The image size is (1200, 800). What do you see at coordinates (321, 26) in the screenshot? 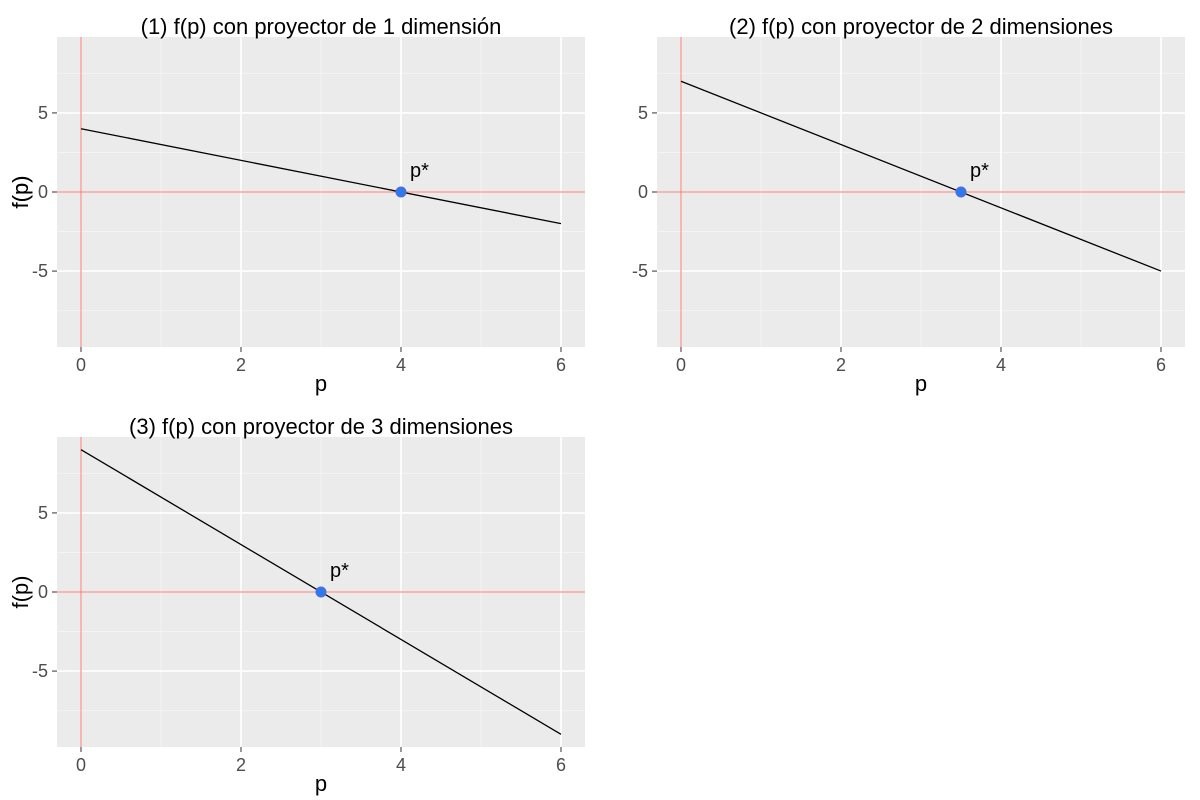
I see `chart-title: (1) f(p) con proyector de 1 dimensión` at bounding box center [321, 26].